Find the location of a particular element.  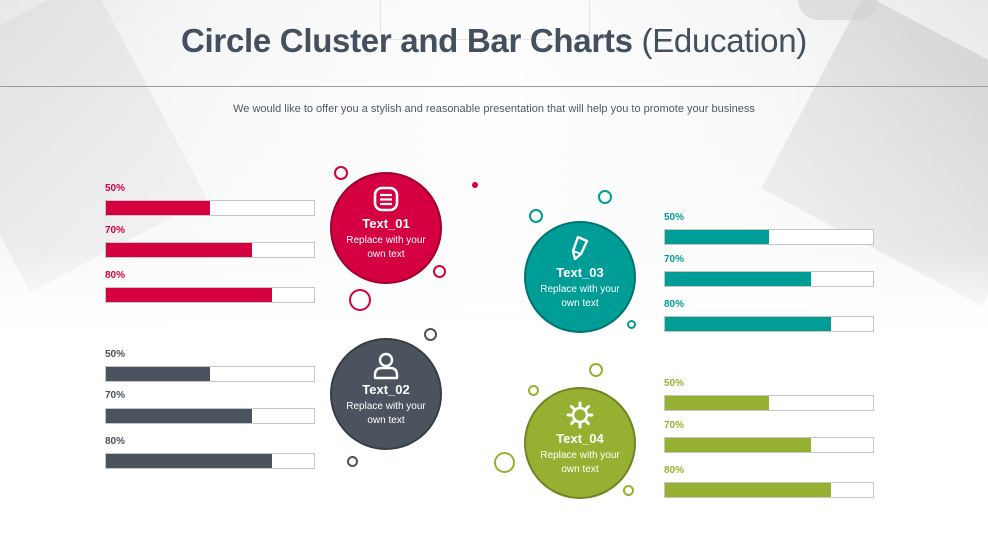

list-icon is located at coordinates (386, 199).